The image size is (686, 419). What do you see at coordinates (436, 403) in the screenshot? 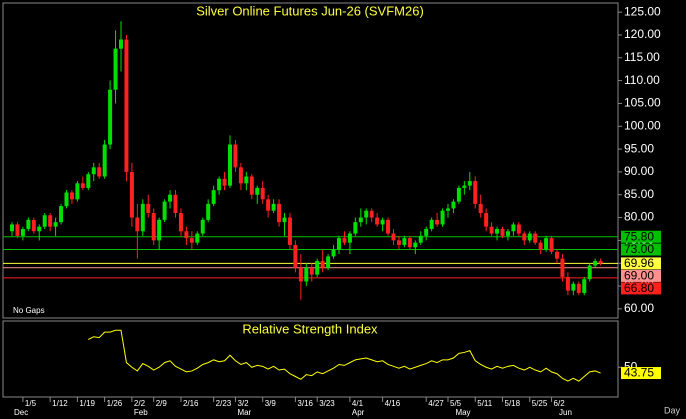
I see `x-tick-label: 4/27` at bounding box center [436, 403].